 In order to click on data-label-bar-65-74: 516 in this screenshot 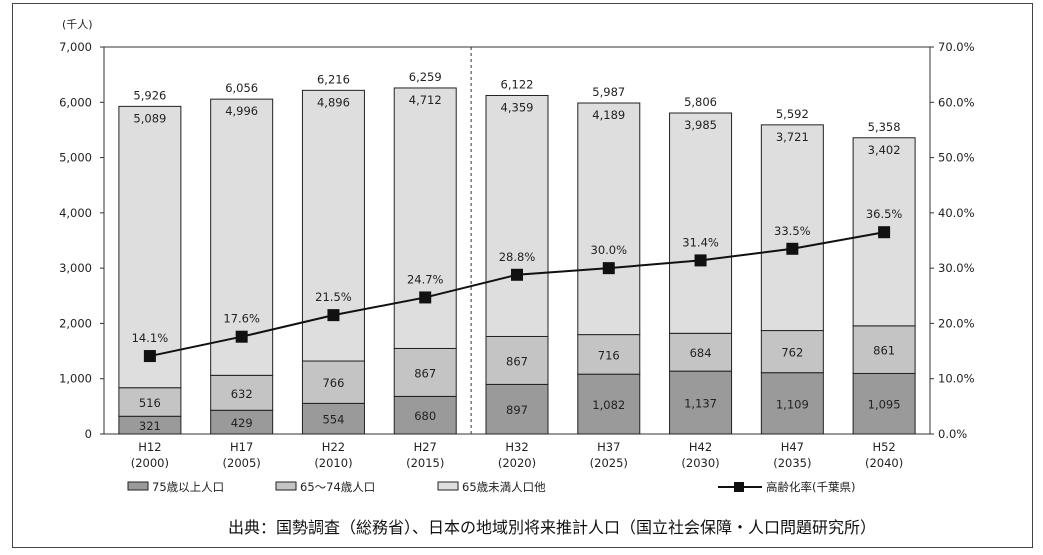, I will do `click(150, 403)`.